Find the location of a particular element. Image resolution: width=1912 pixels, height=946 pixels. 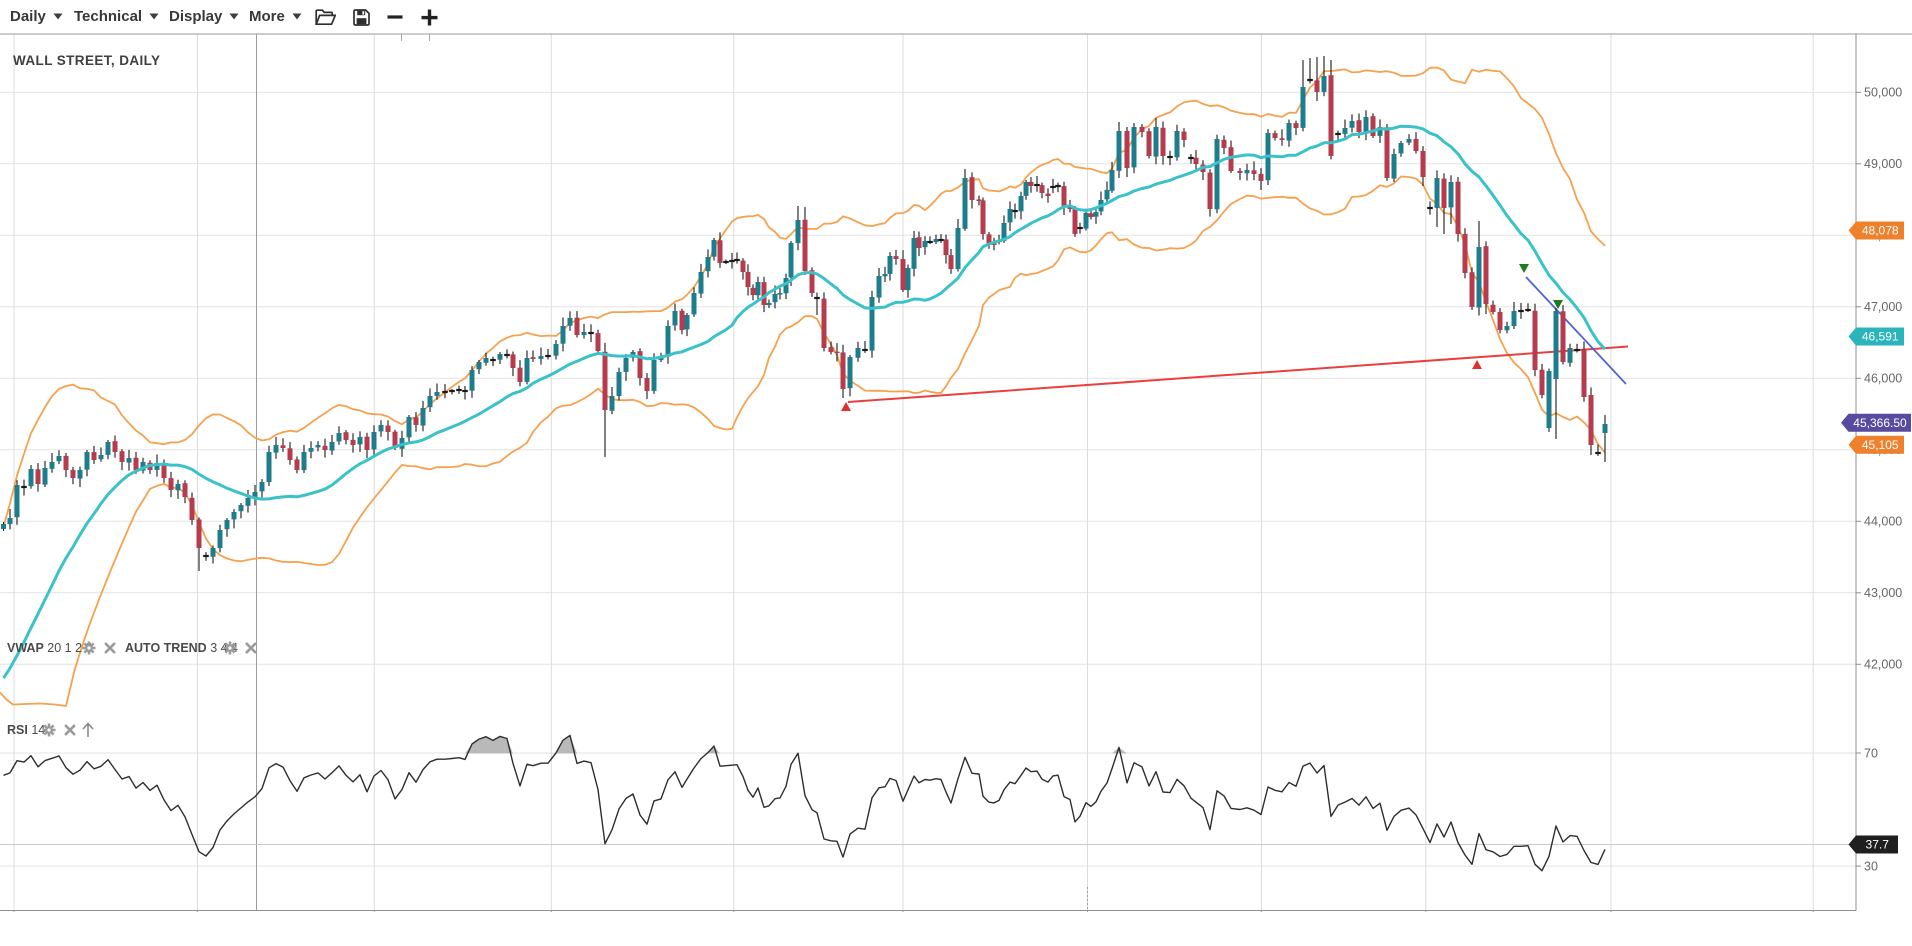

svg-text: WALL STREET, DAILY is located at coordinates (86, 60).